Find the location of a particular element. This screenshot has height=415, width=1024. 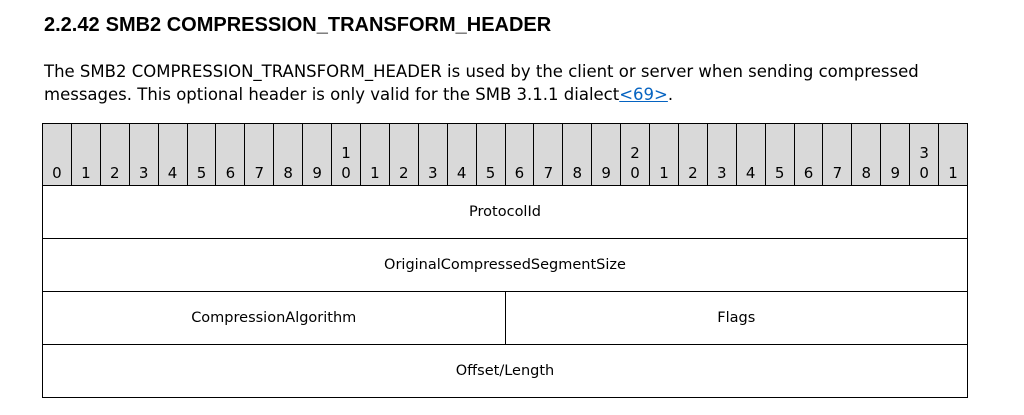

field-offset-length: Offset/Length is located at coordinates (505, 371).